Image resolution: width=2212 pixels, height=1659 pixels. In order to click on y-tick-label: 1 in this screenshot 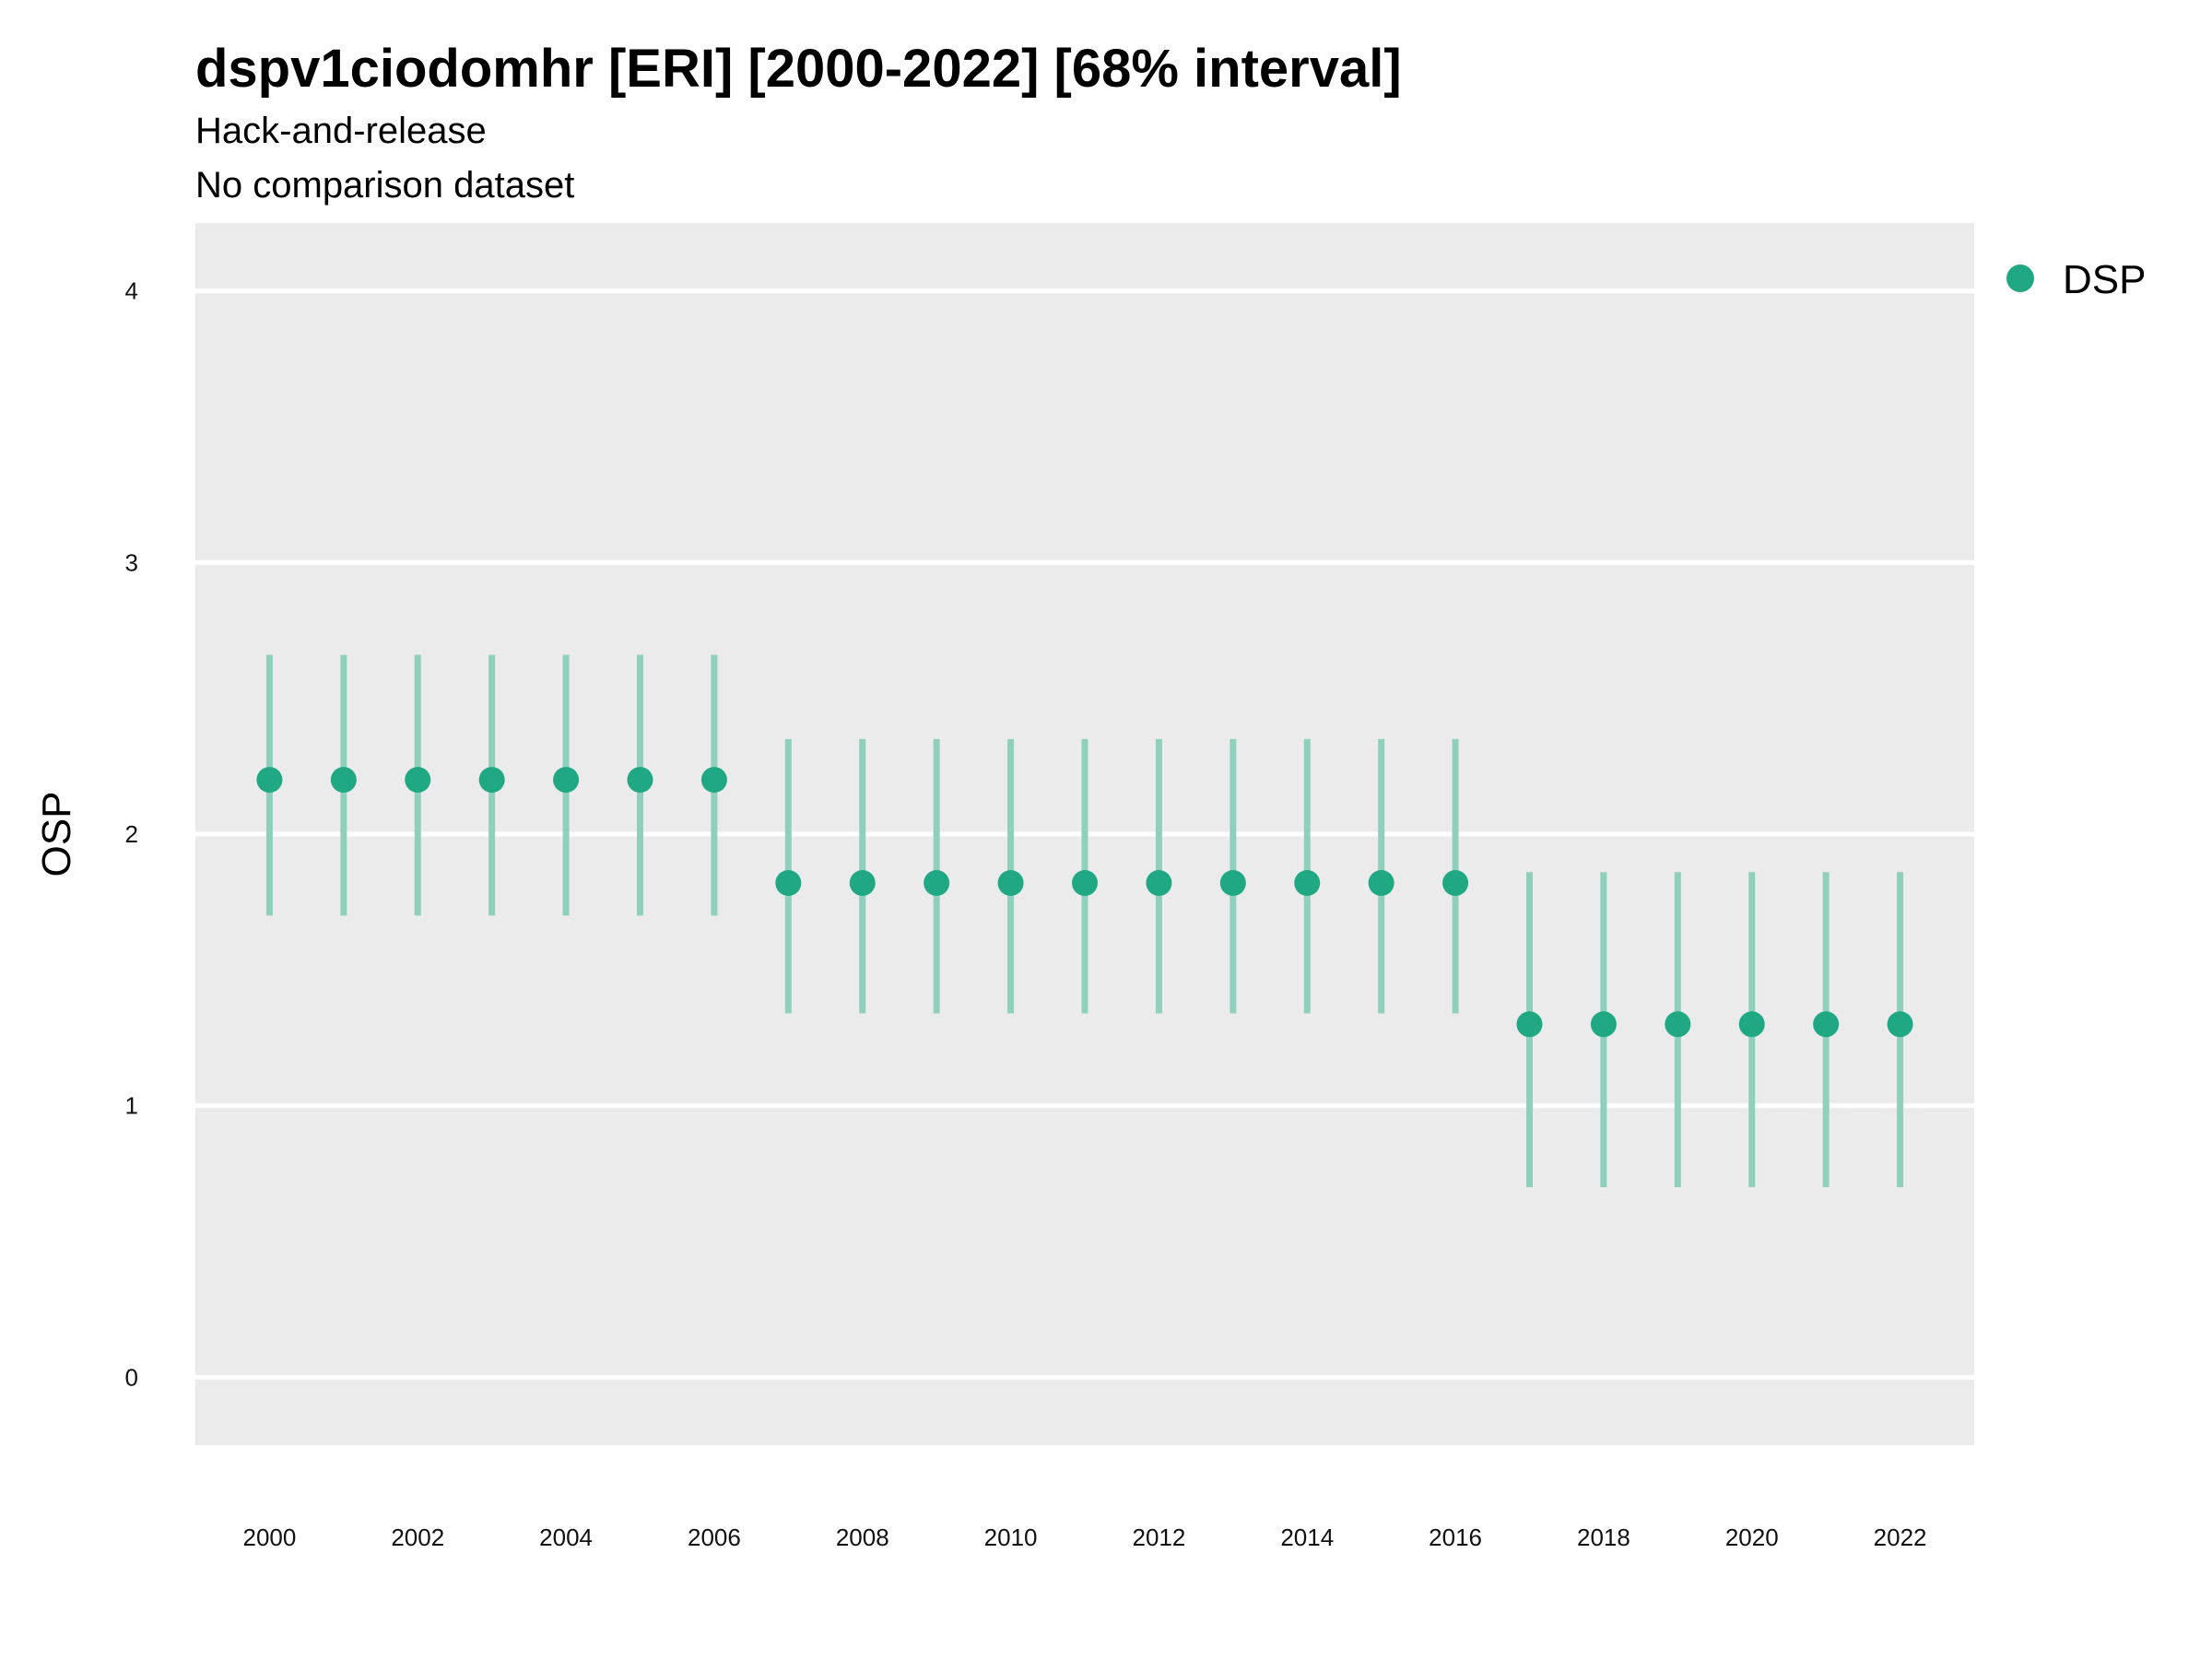, I will do `click(131, 1106)`.